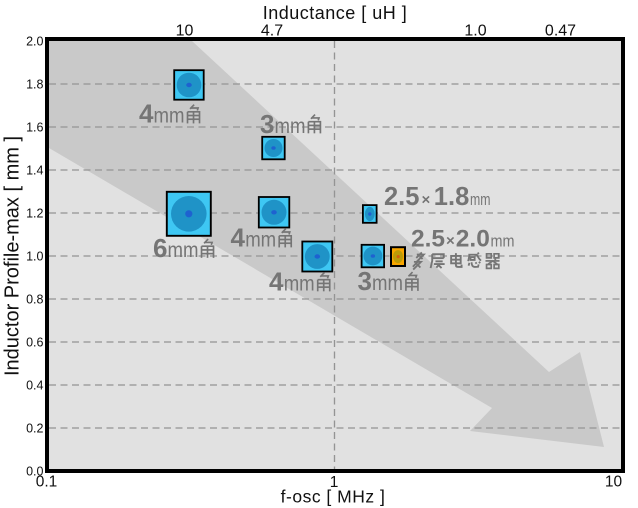 The height and width of the screenshot is (508, 638). I want to click on svg-text: 0.4, so click(34, 386).